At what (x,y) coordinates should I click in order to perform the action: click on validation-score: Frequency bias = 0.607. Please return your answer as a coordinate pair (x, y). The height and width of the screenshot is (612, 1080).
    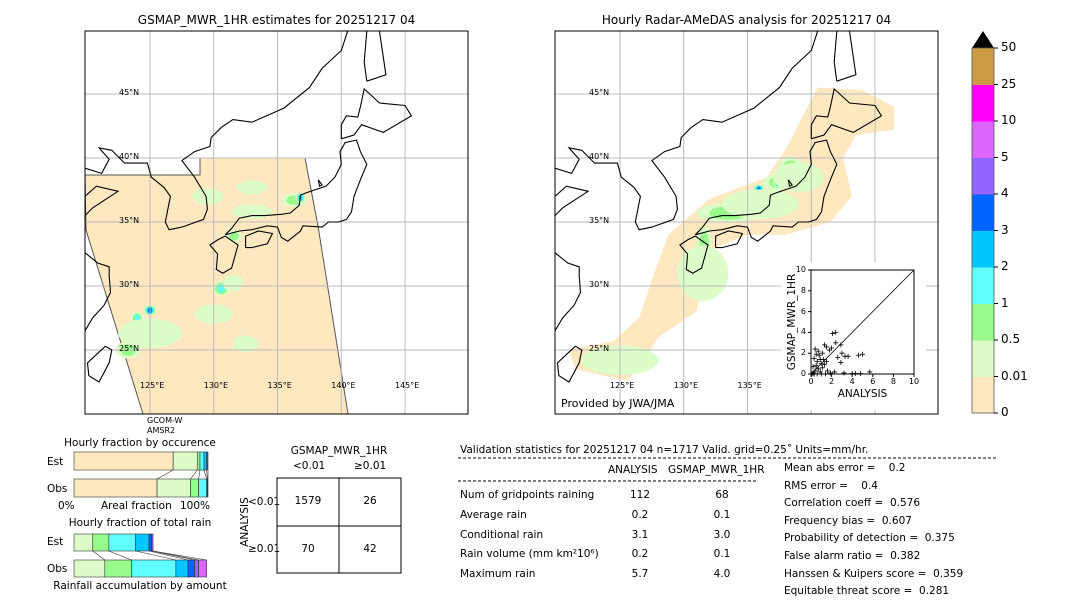
    Looking at the image, I should click on (848, 520).